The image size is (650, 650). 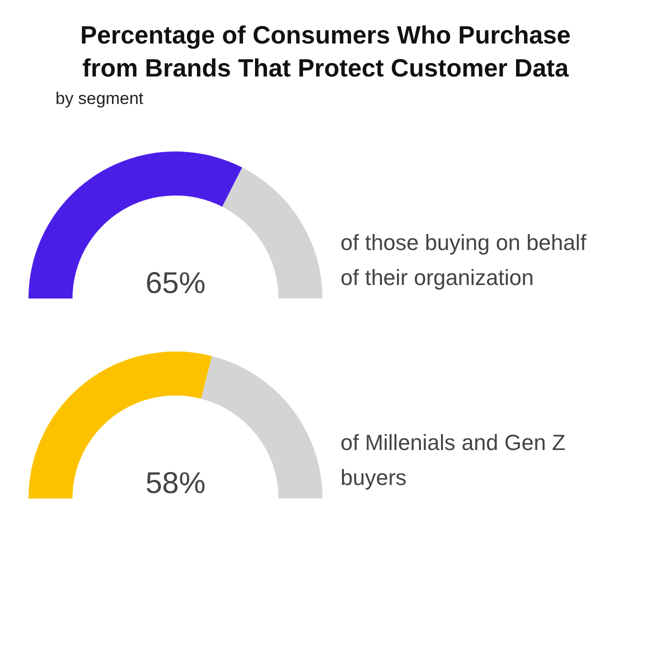 What do you see at coordinates (175, 283) in the screenshot?
I see `data-label: 65%` at bounding box center [175, 283].